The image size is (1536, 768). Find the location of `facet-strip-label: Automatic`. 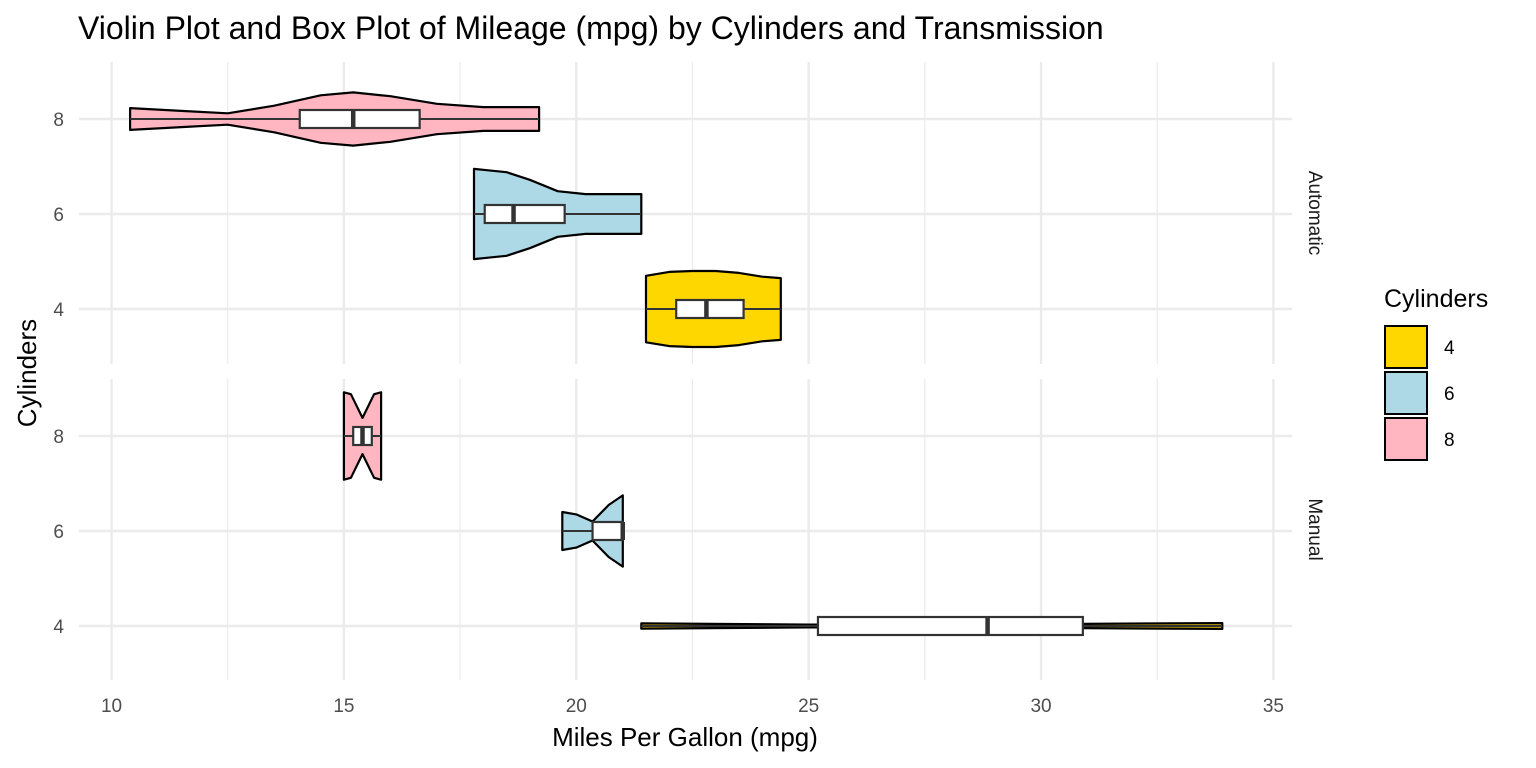

facet-strip-label: Automatic is located at coordinates (1314, 213).